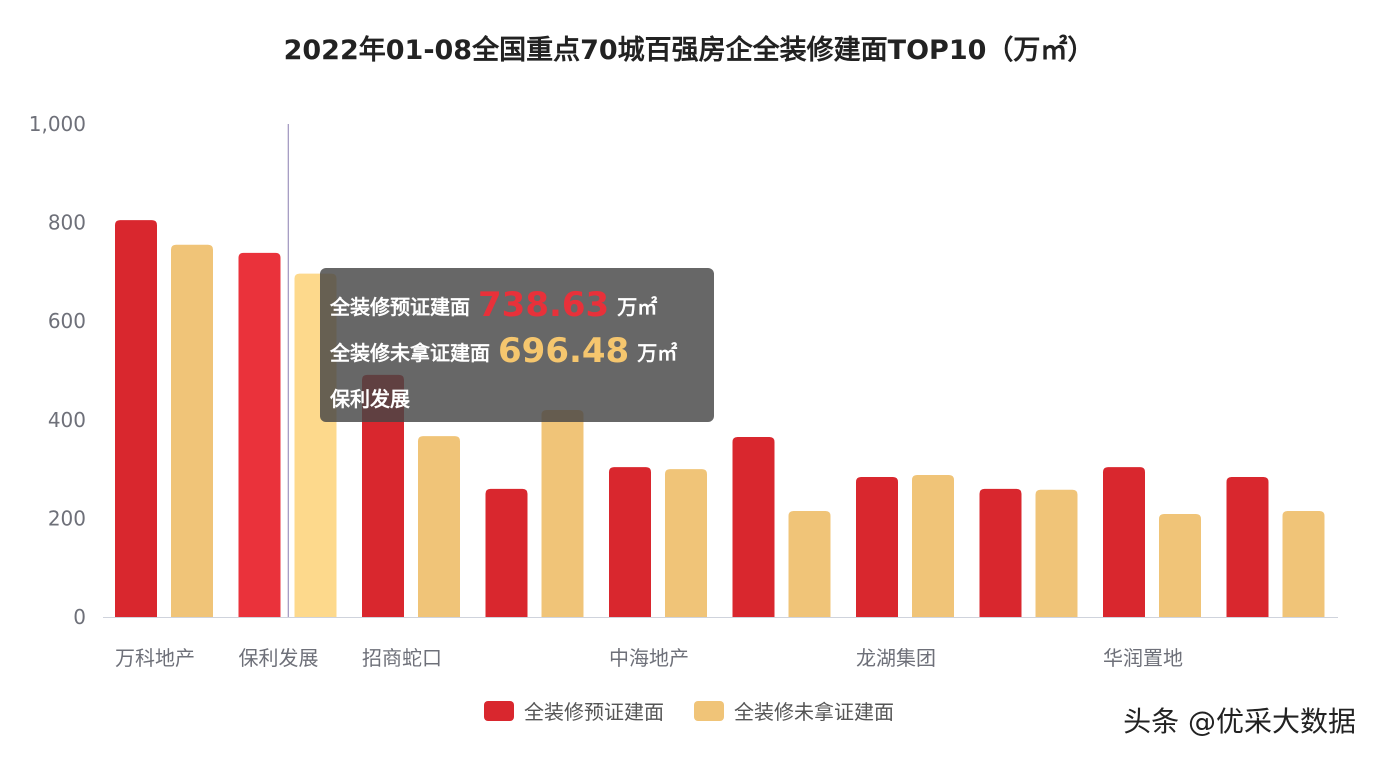 The image size is (1378, 758). I want to click on legend: 全装修预证建面 全装修未拿证建面, so click(689, 710).